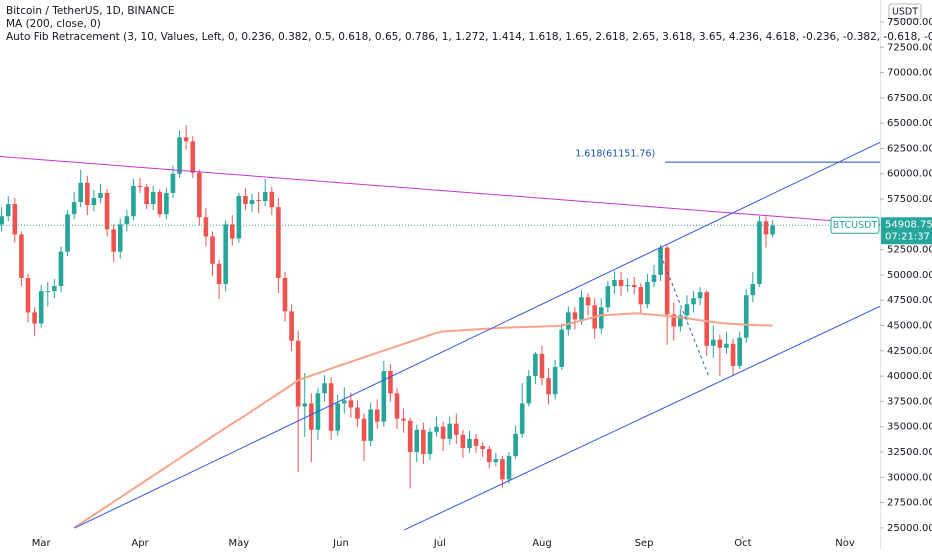 Image resolution: width=932 pixels, height=554 pixels. I want to click on symbol-label: BTCUSDT, so click(855, 225).